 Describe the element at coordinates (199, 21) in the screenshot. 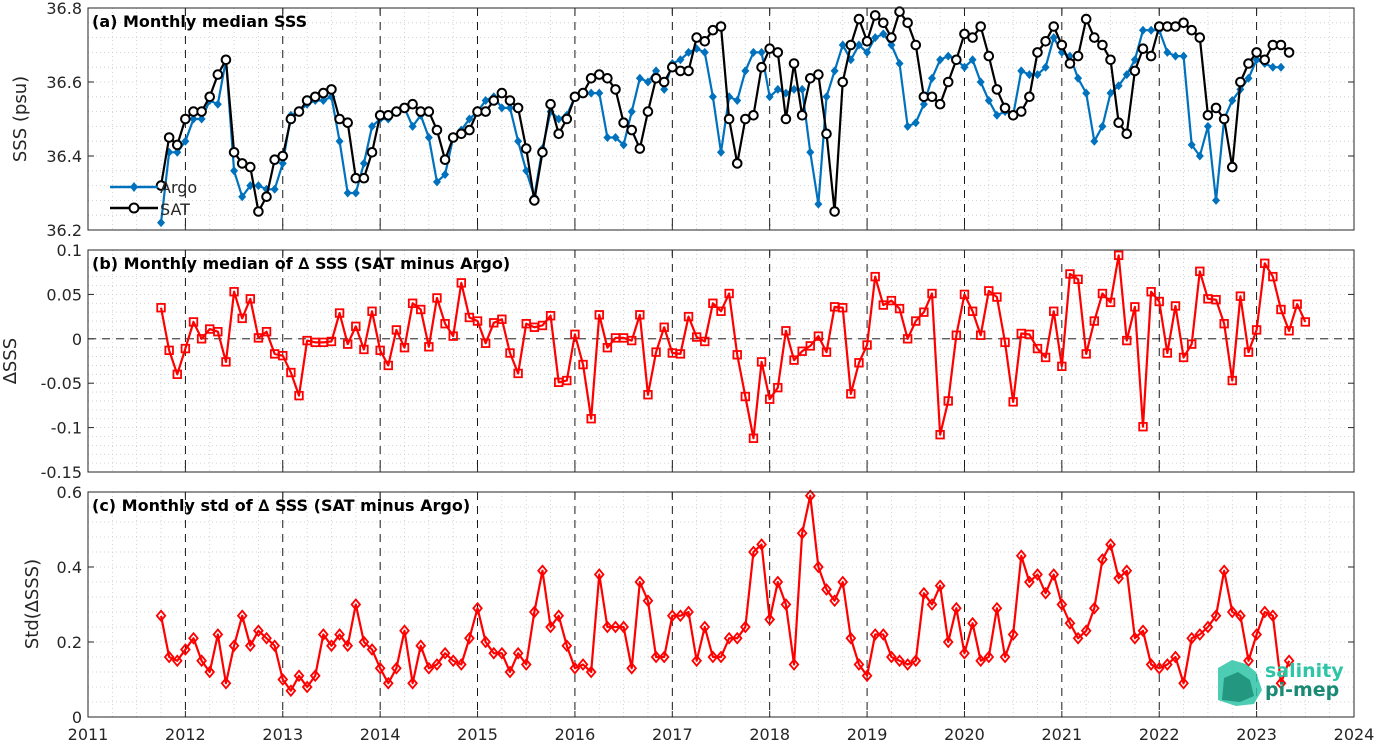

I see `panel-a-title: (a) Monthly median SSS` at that location.